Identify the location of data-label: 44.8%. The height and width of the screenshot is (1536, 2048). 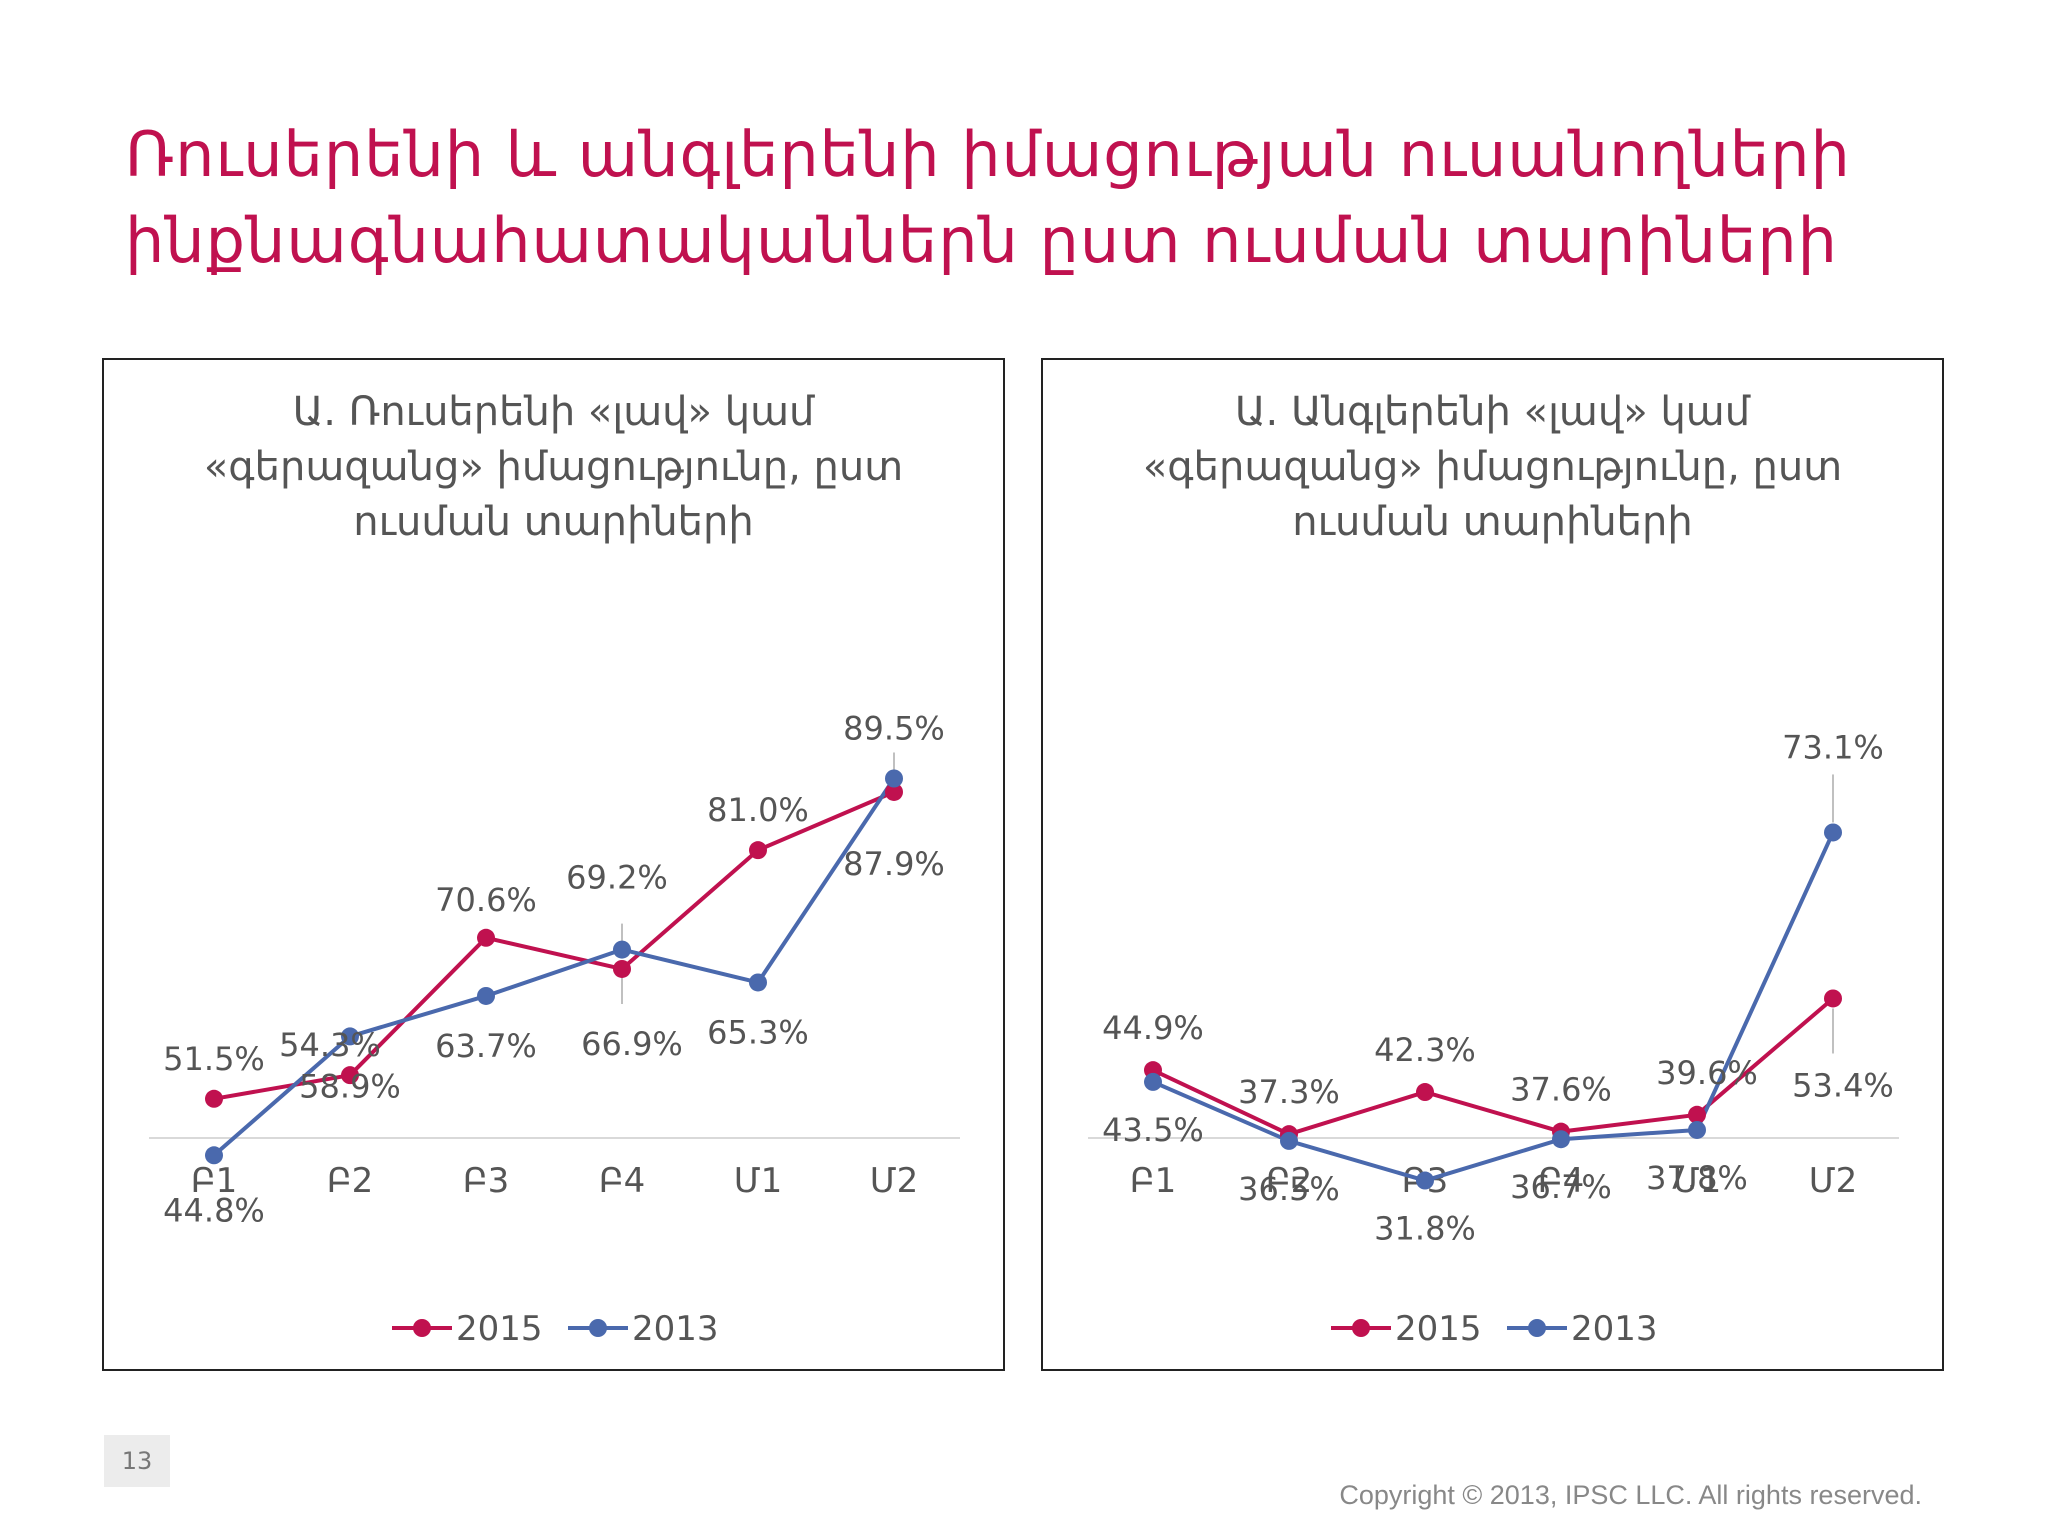
(214, 1210).